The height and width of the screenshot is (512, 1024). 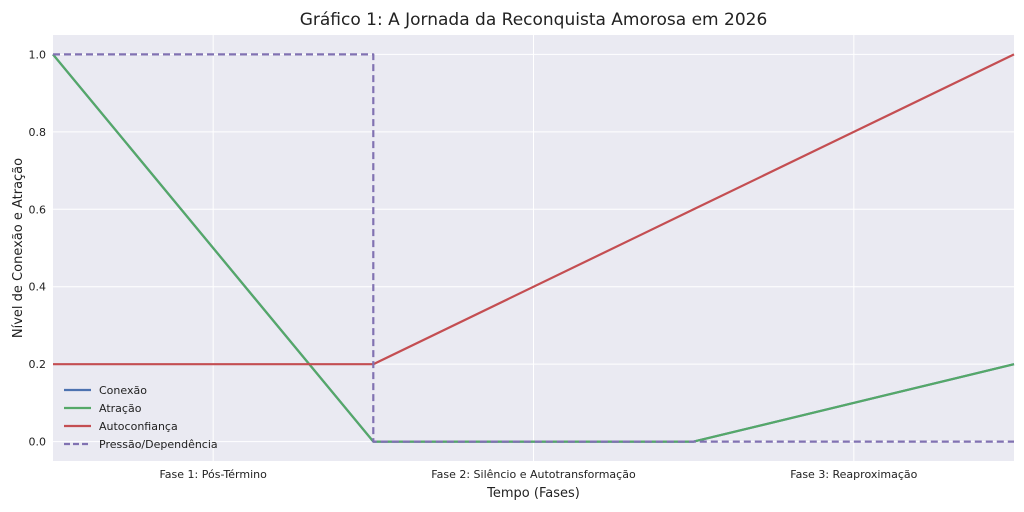 What do you see at coordinates (123, 390) in the screenshot?
I see `legend-label: Conexão` at bounding box center [123, 390].